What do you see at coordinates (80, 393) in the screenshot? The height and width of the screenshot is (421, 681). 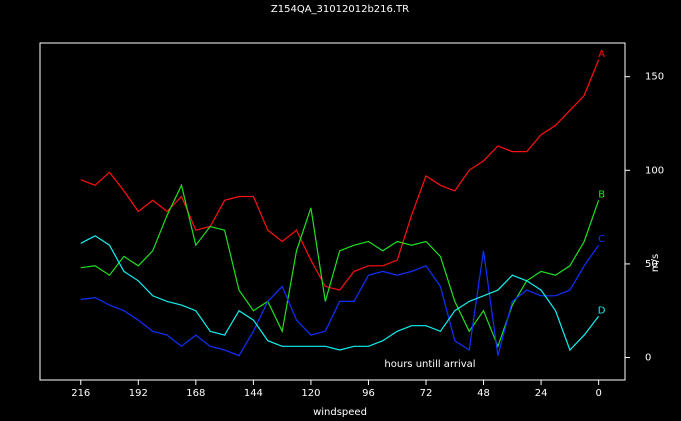 I see `x-tick-label: 216` at bounding box center [80, 393].